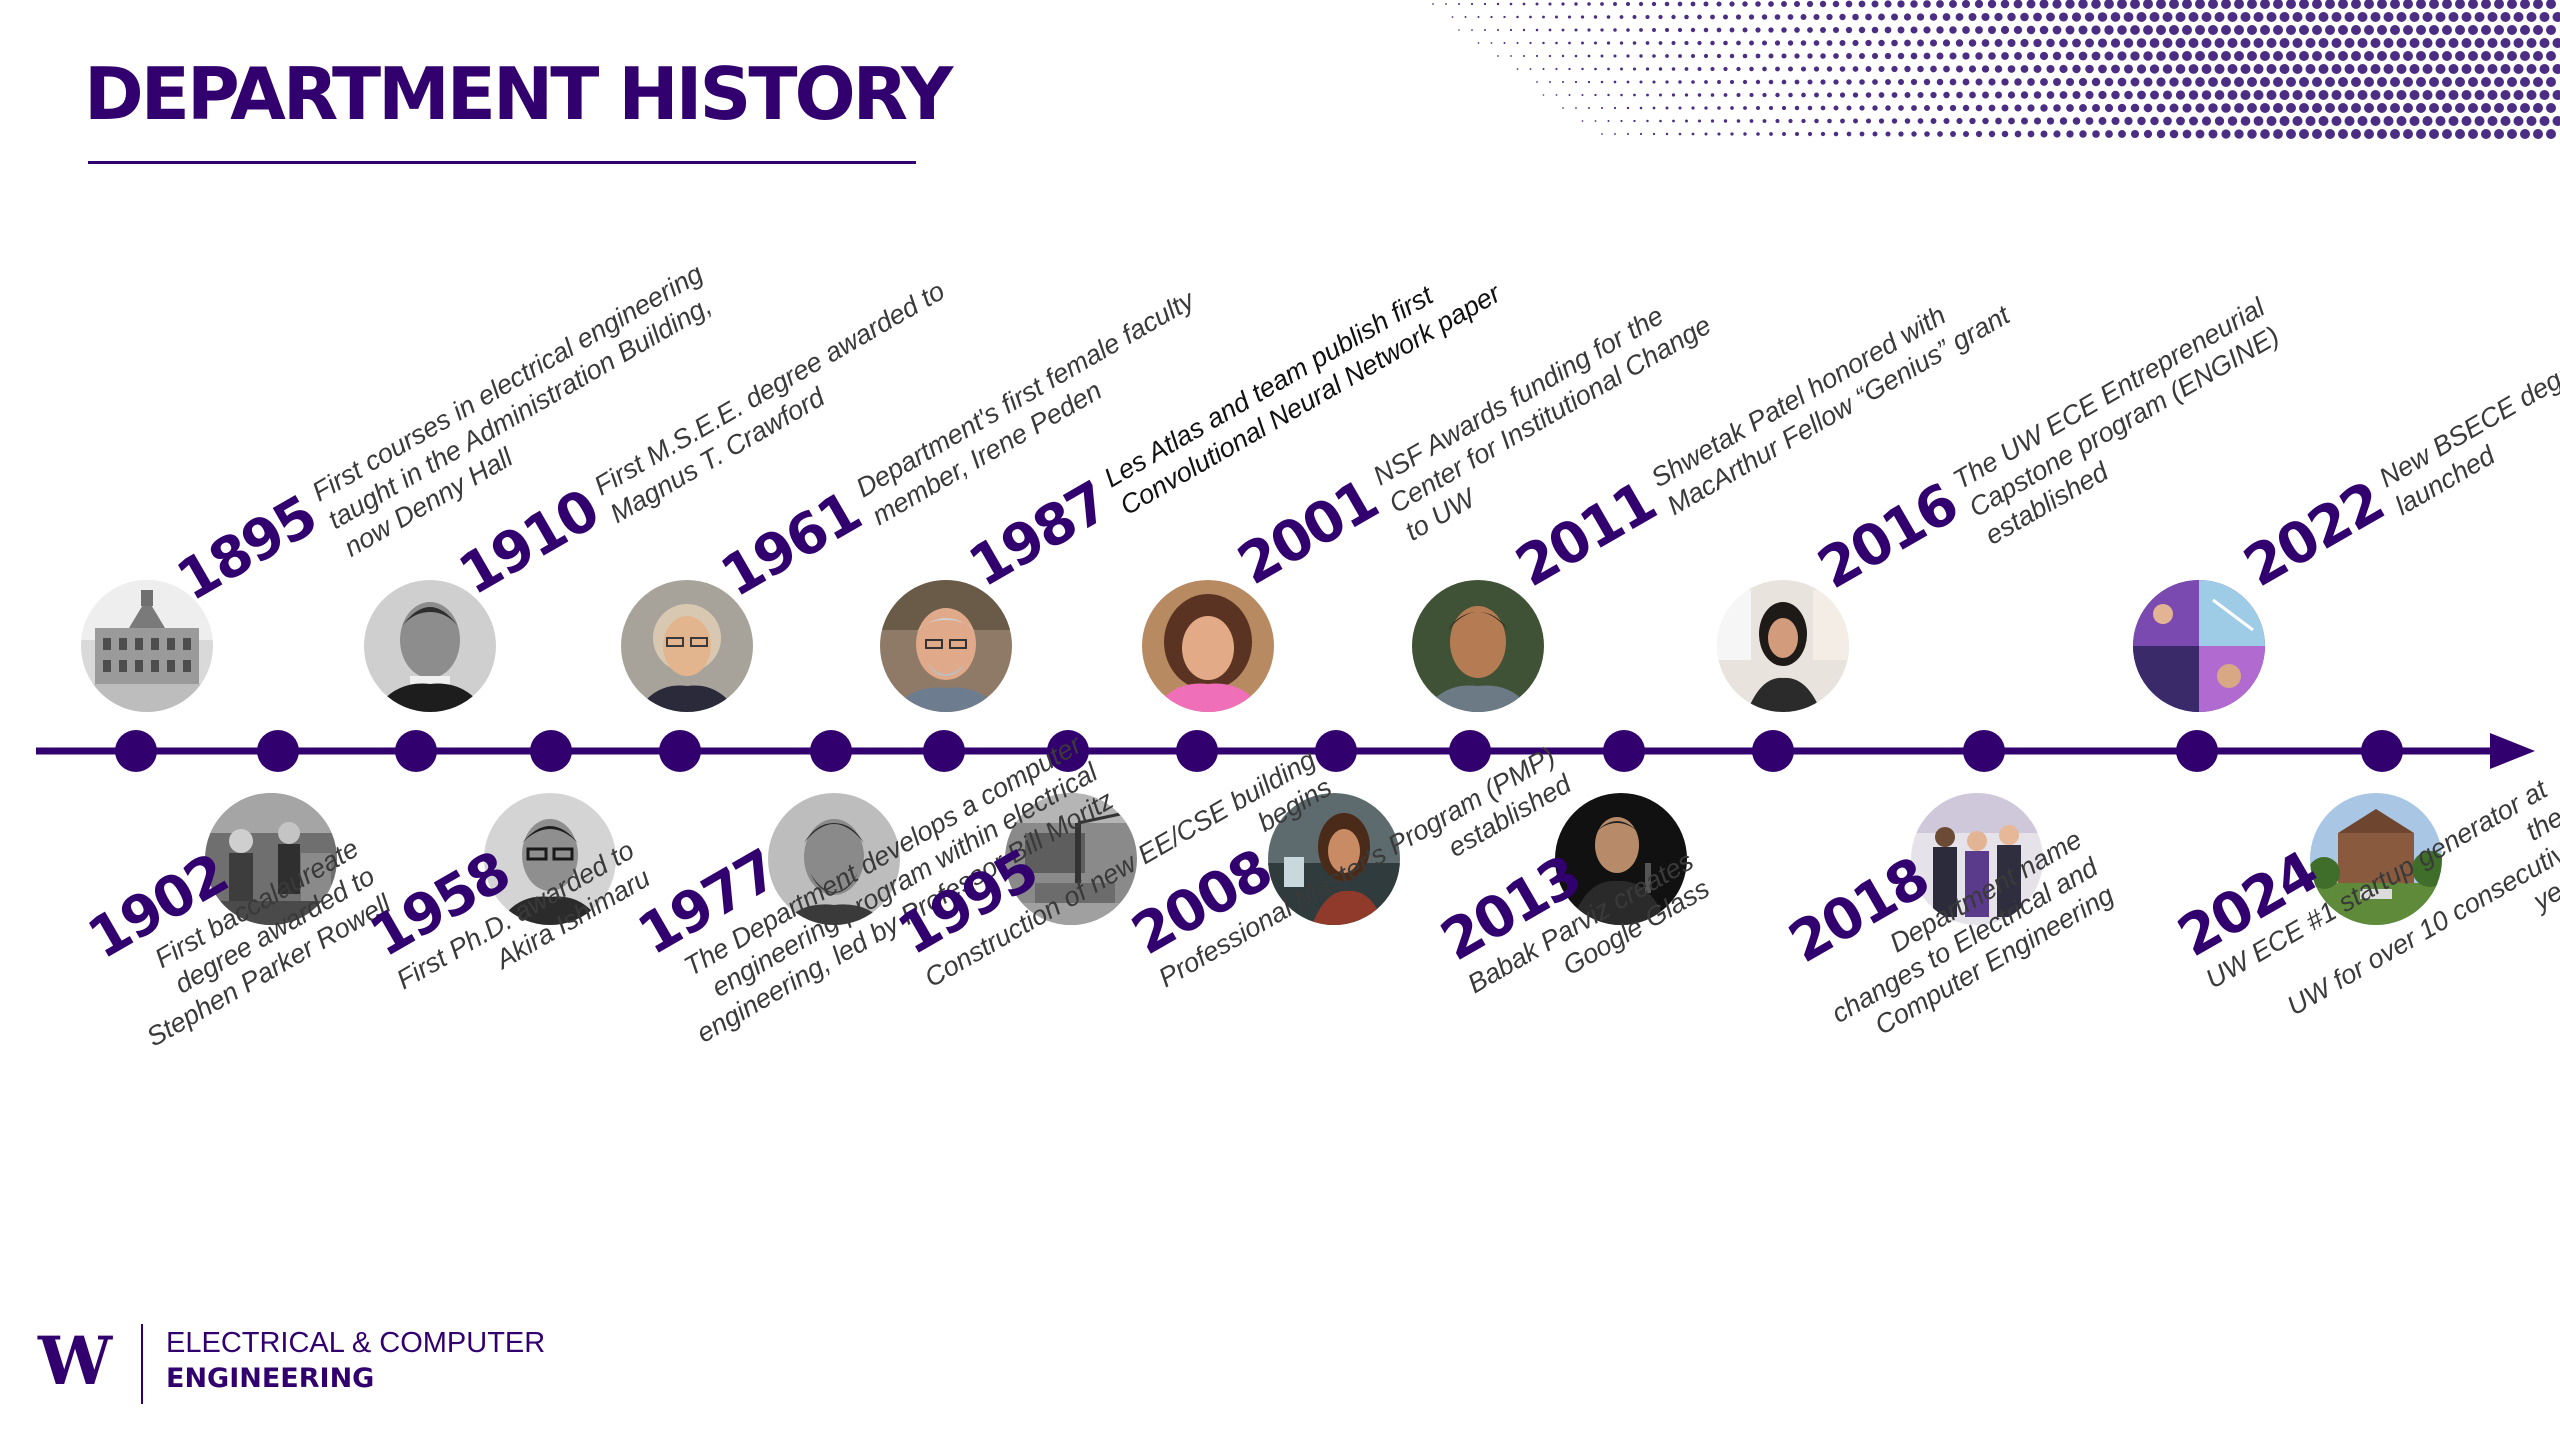 The image size is (2560, 1440). Describe the element at coordinates (1470, 751) in the screenshot. I see `timeline-node-2011` at that location.